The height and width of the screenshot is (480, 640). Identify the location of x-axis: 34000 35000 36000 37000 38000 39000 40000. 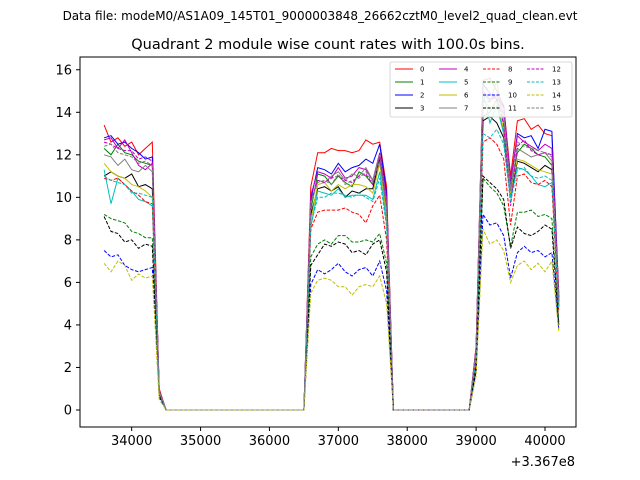
(338, 438).